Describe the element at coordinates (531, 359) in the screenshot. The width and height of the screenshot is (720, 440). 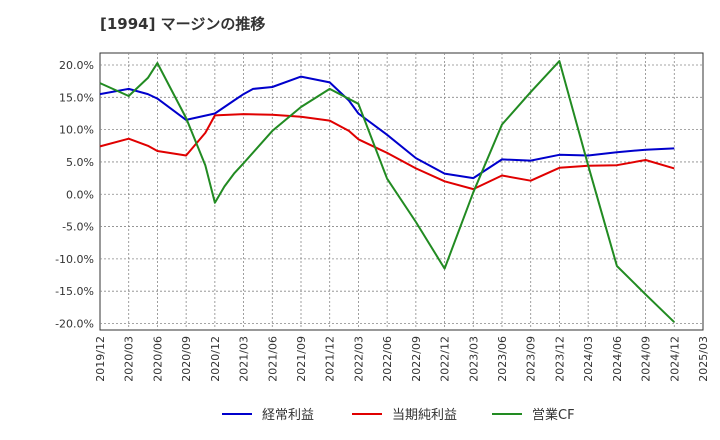
I see `x-tick-label: 2023/09` at that location.